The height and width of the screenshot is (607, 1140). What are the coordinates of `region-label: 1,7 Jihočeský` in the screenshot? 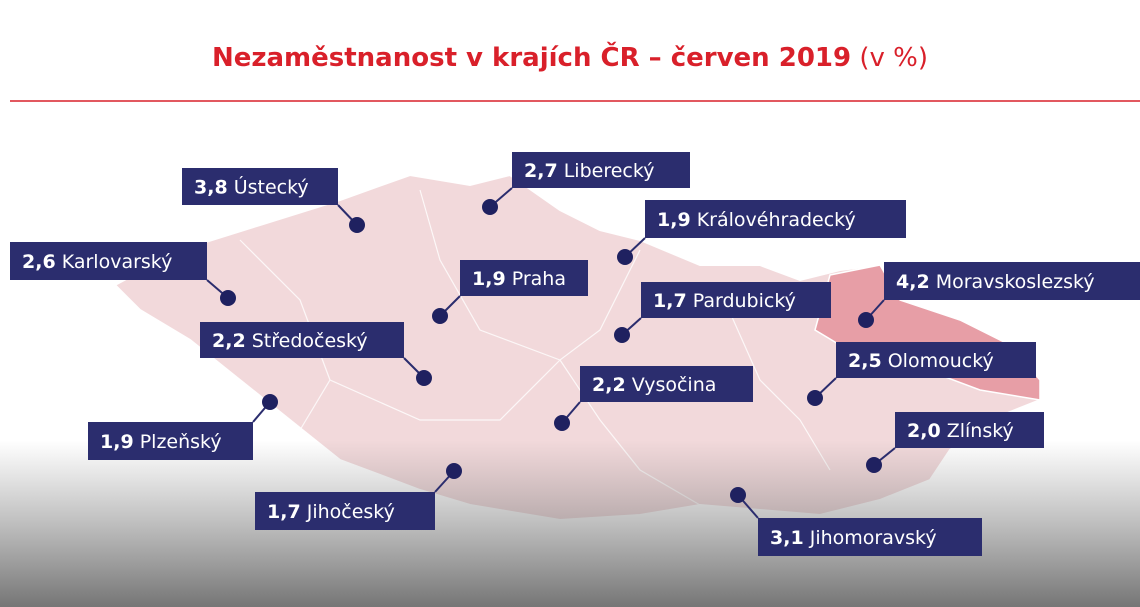 It's located at (358, 496).